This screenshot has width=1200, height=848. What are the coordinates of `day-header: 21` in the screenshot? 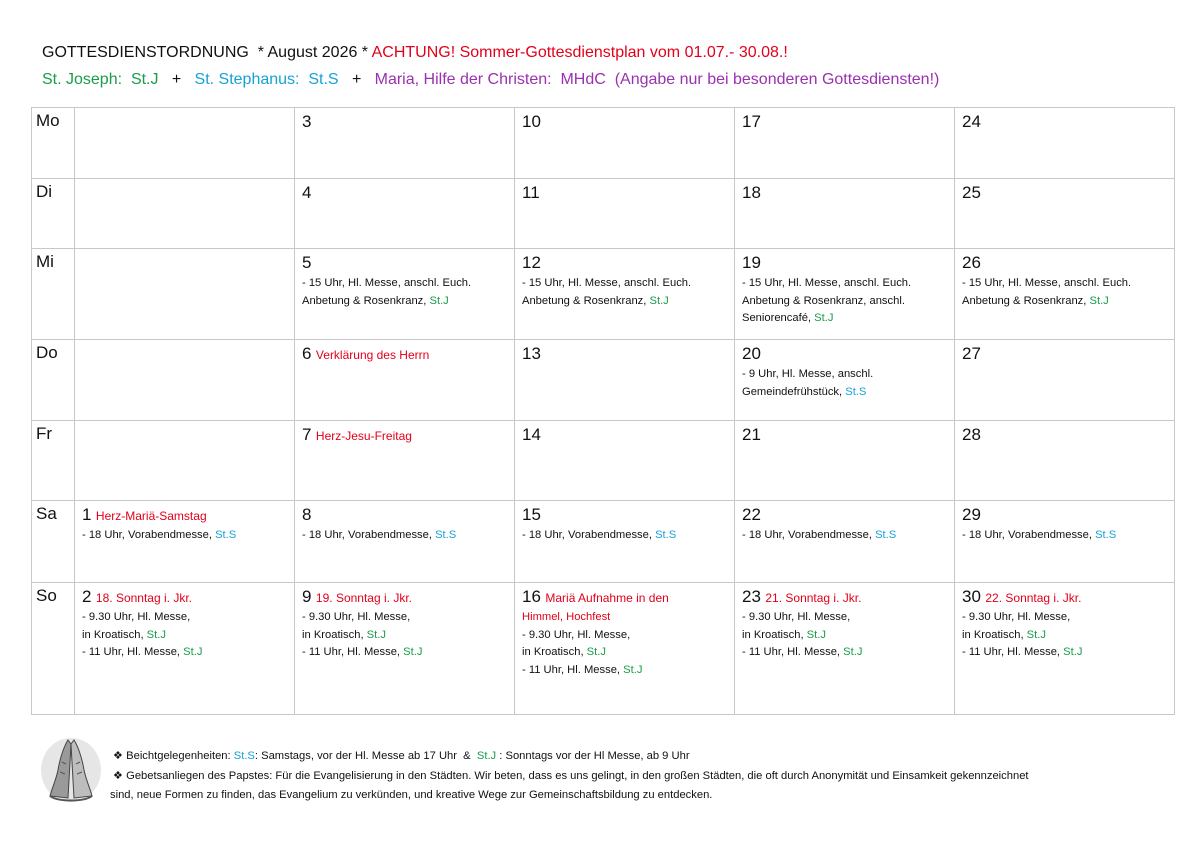 It's located at (845, 435).